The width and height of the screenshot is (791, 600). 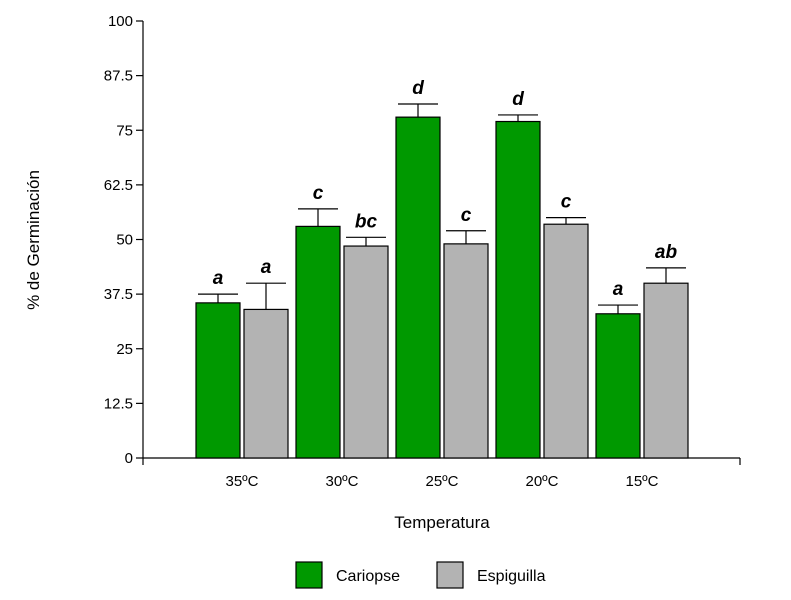 What do you see at coordinates (118, 294) in the screenshot?
I see `y-tick-label: 37.5` at bounding box center [118, 294].